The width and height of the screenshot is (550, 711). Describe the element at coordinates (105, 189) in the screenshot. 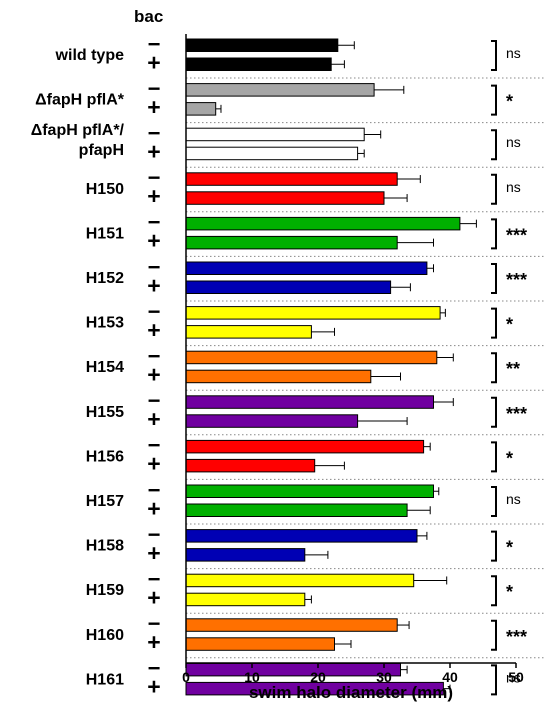

I see `group-label: H150` at that location.